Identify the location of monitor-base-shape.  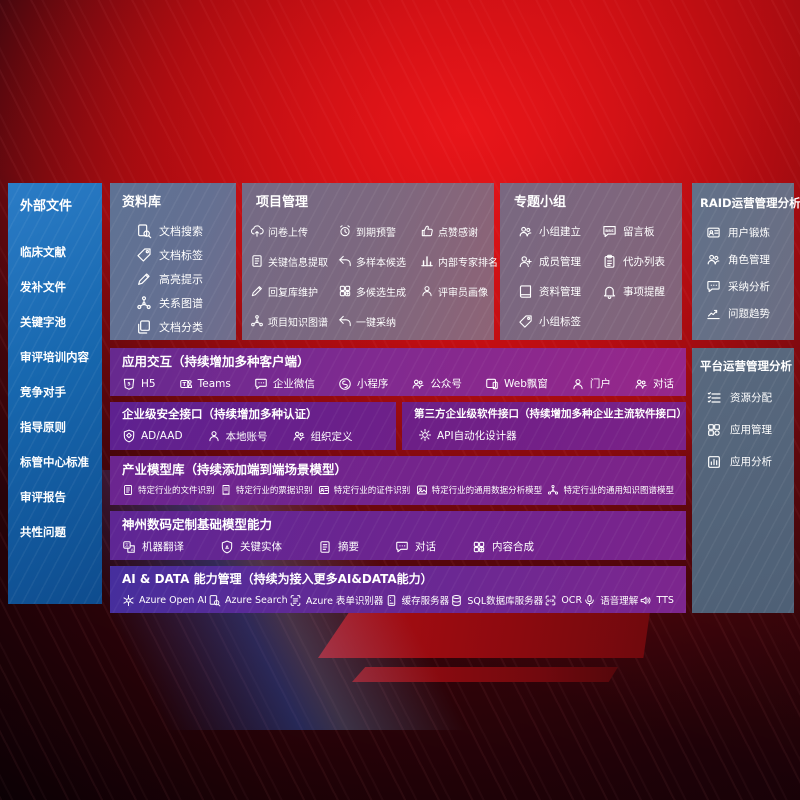
(484, 633).